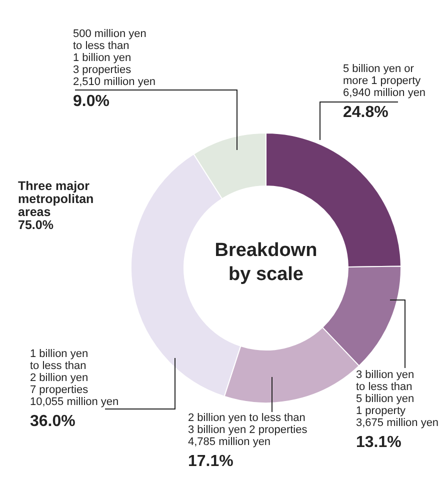  What do you see at coordinates (365, 112) in the screenshot?
I see `data-label: 24.8%` at bounding box center [365, 112].